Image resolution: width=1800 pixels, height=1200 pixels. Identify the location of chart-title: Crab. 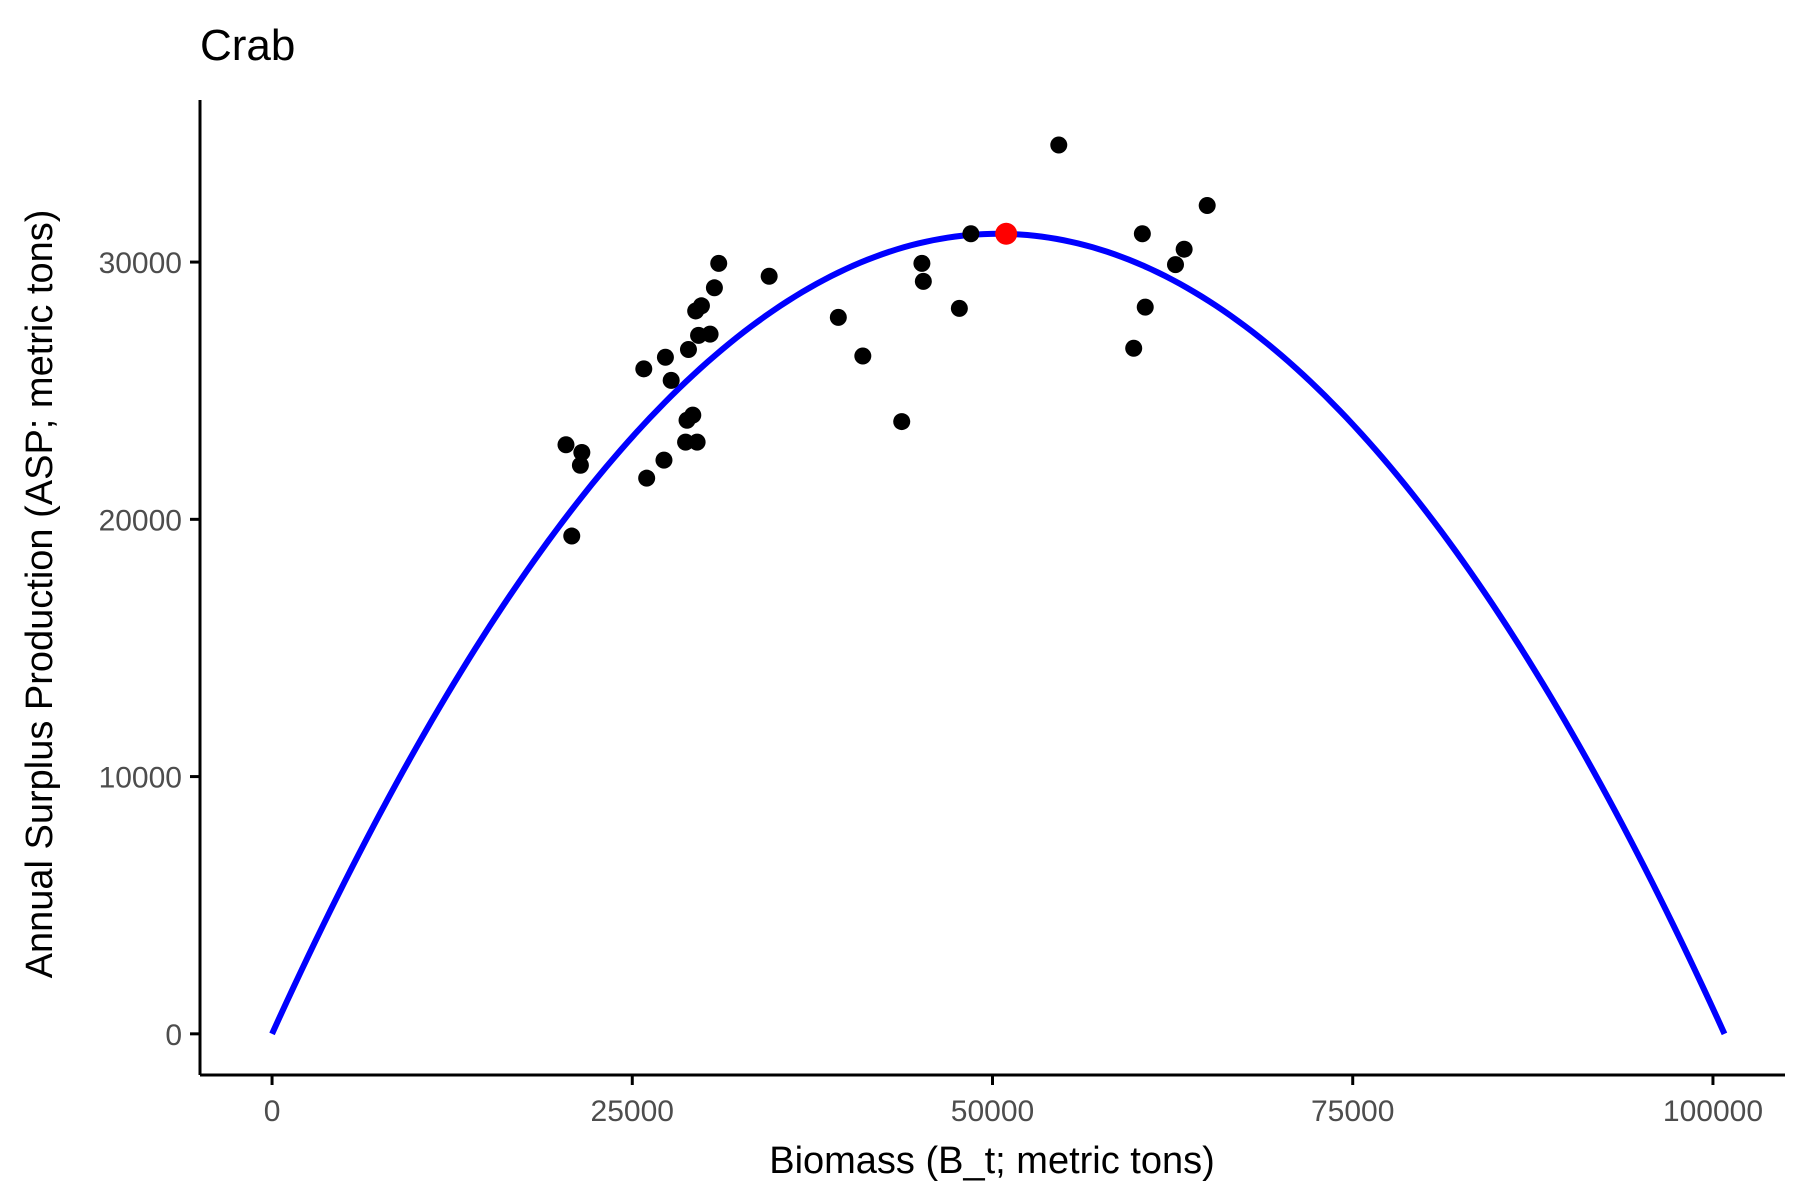
(247, 45).